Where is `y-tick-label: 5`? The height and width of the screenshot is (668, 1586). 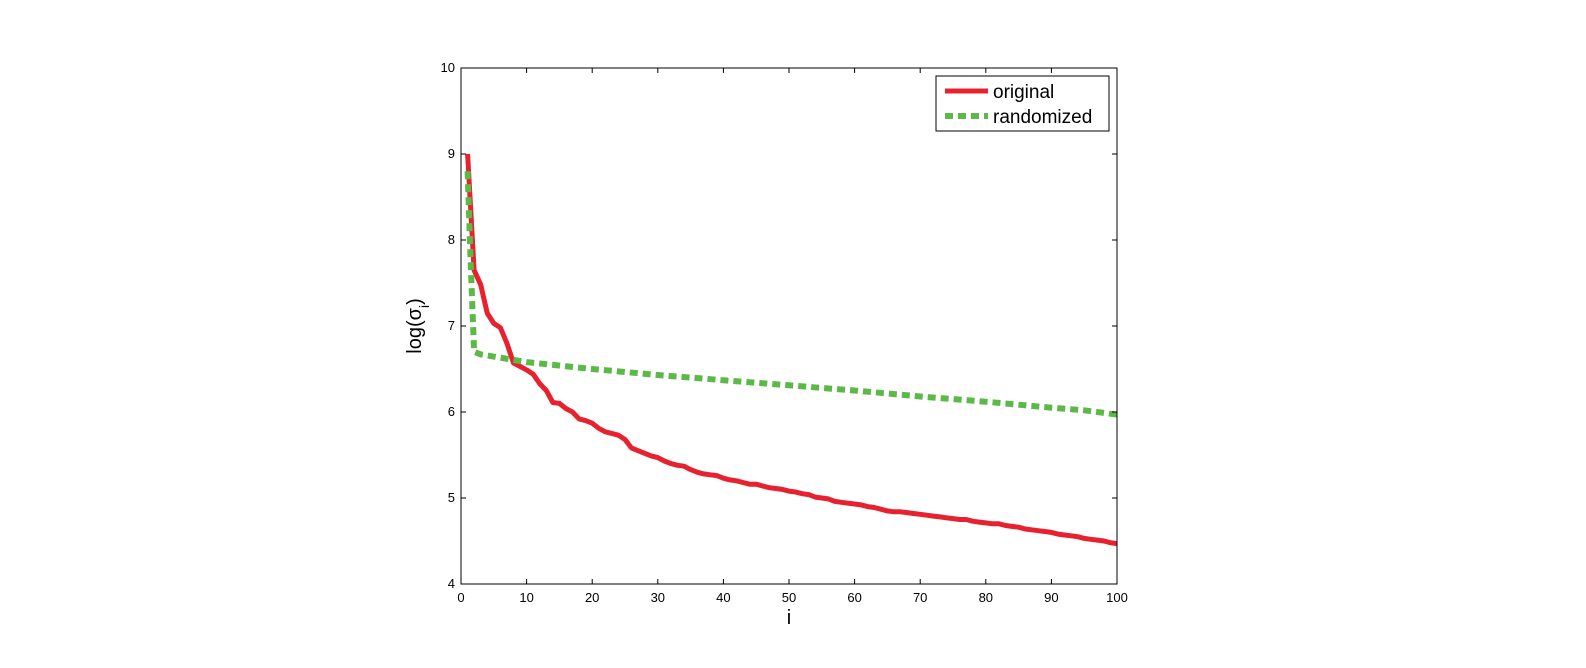 y-tick-label: 5 is located at coordinates (451, 497).